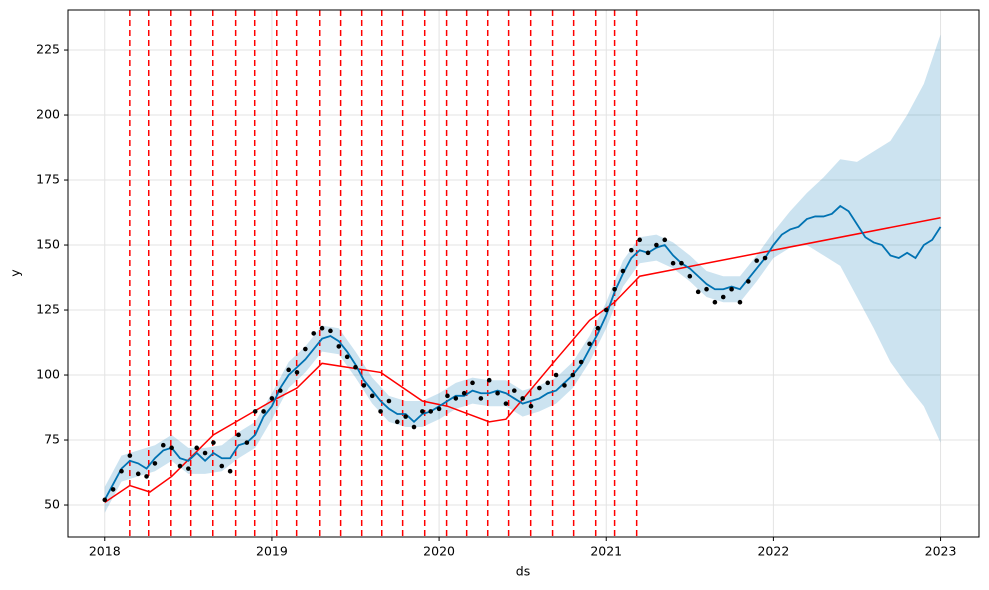 This screenshot has width=989, height=590. What do you see at coordinates (523, 571) in the screenshot?
I see `x-axis-label: ds` at bounding box center [523, 571].